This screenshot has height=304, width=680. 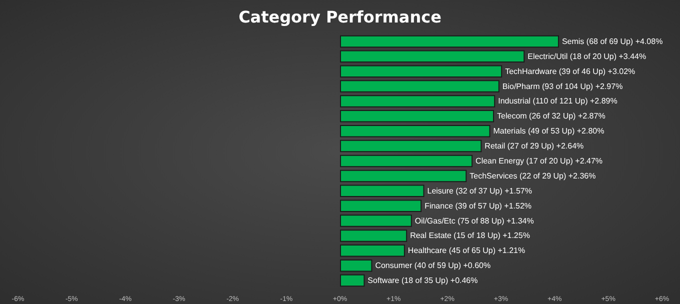 What do you see at coordinates (612, 41) in the screenshot?
I see `category-label: Semis (68 of 69 Up) +4.08%` at bounding box center [612, 41].